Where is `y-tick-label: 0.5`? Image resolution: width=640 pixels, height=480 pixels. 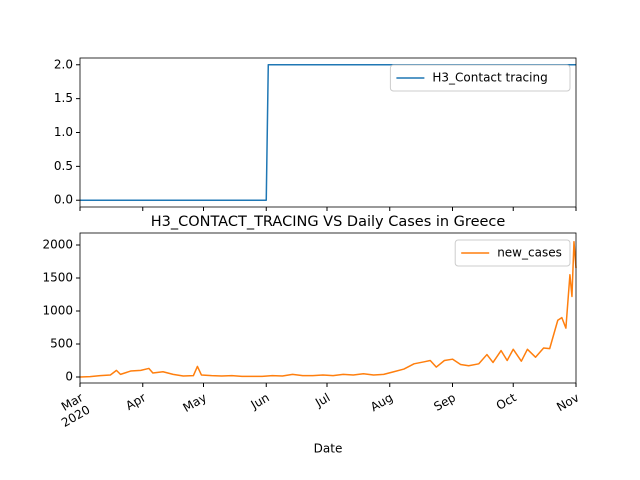
y-tick-label: 0.5 is located at coordinates (63, 166).